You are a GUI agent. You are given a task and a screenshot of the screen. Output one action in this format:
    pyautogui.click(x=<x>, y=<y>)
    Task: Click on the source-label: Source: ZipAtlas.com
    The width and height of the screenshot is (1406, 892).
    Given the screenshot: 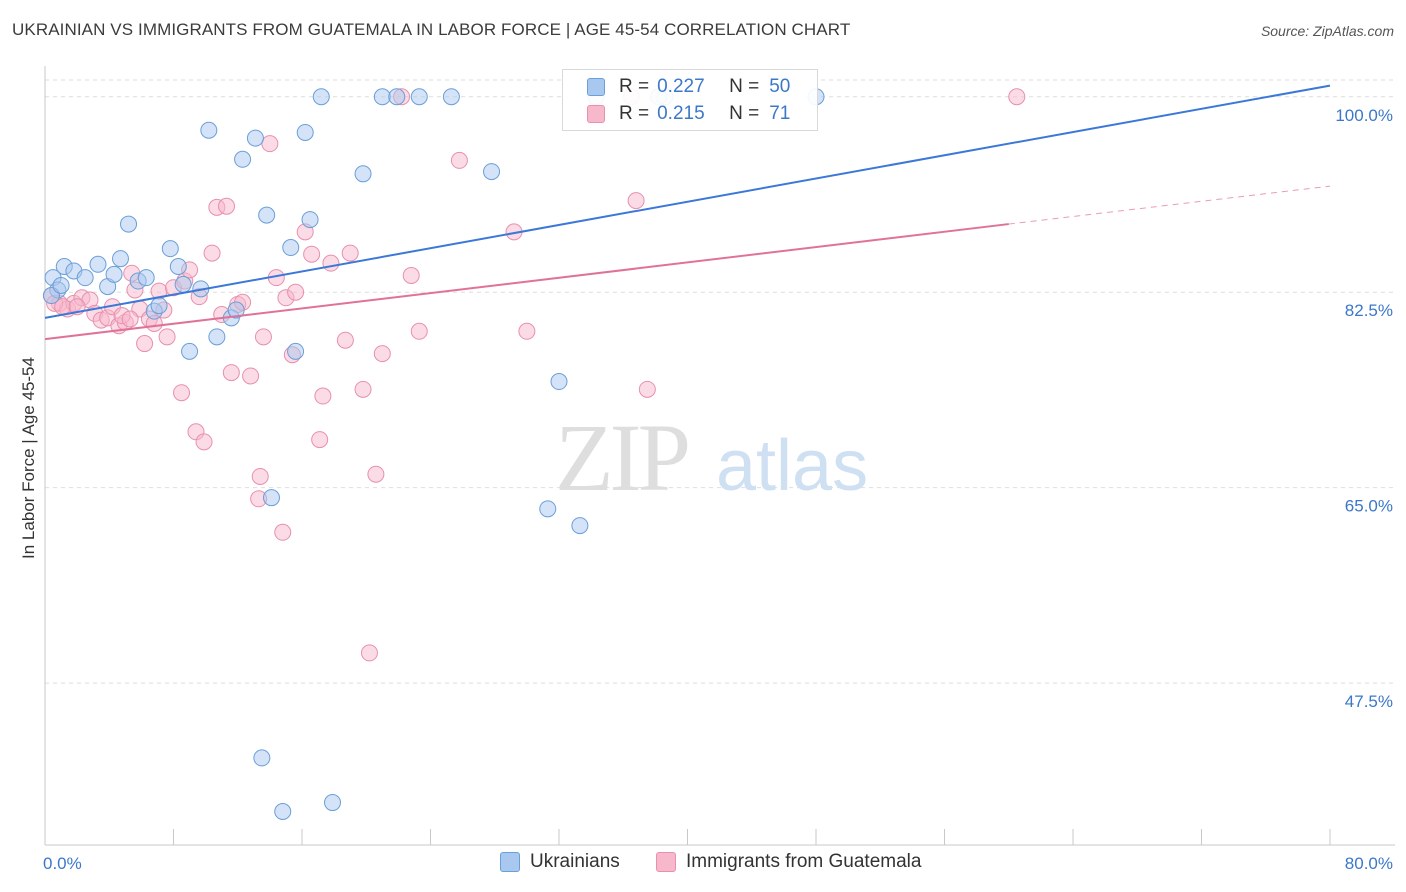 What is the action you would take?
    pyautogui.click(x=1327, y=31)
    